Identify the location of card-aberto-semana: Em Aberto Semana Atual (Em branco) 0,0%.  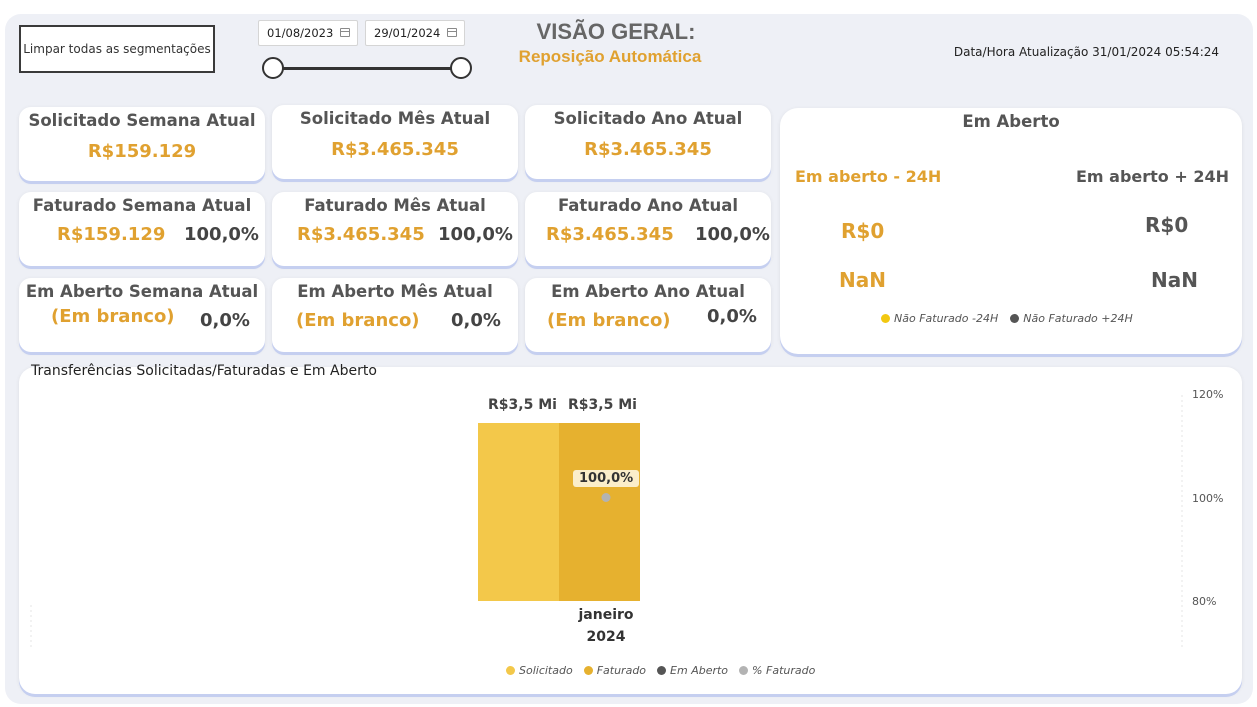
(142, 315).